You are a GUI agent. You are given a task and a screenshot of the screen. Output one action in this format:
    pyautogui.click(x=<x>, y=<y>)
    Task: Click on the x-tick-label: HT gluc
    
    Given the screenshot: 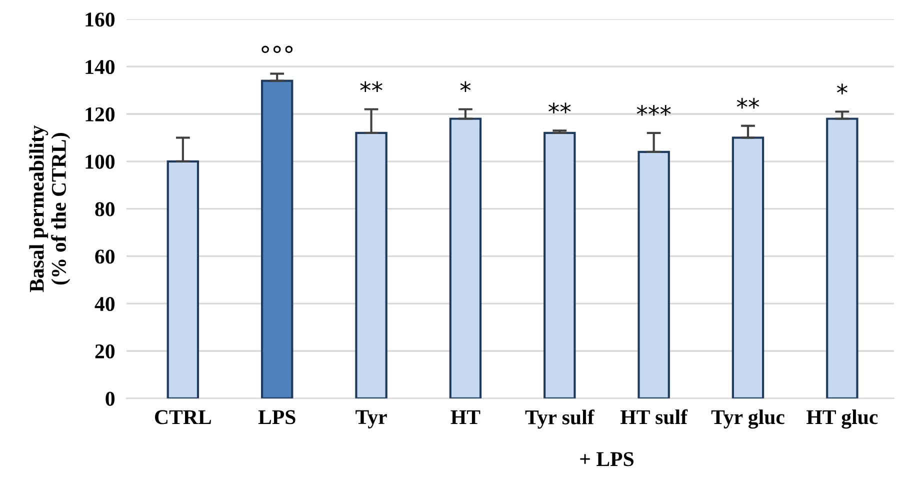 What is the action you would take?
    pyautogui.click(x=842, y=419)
    